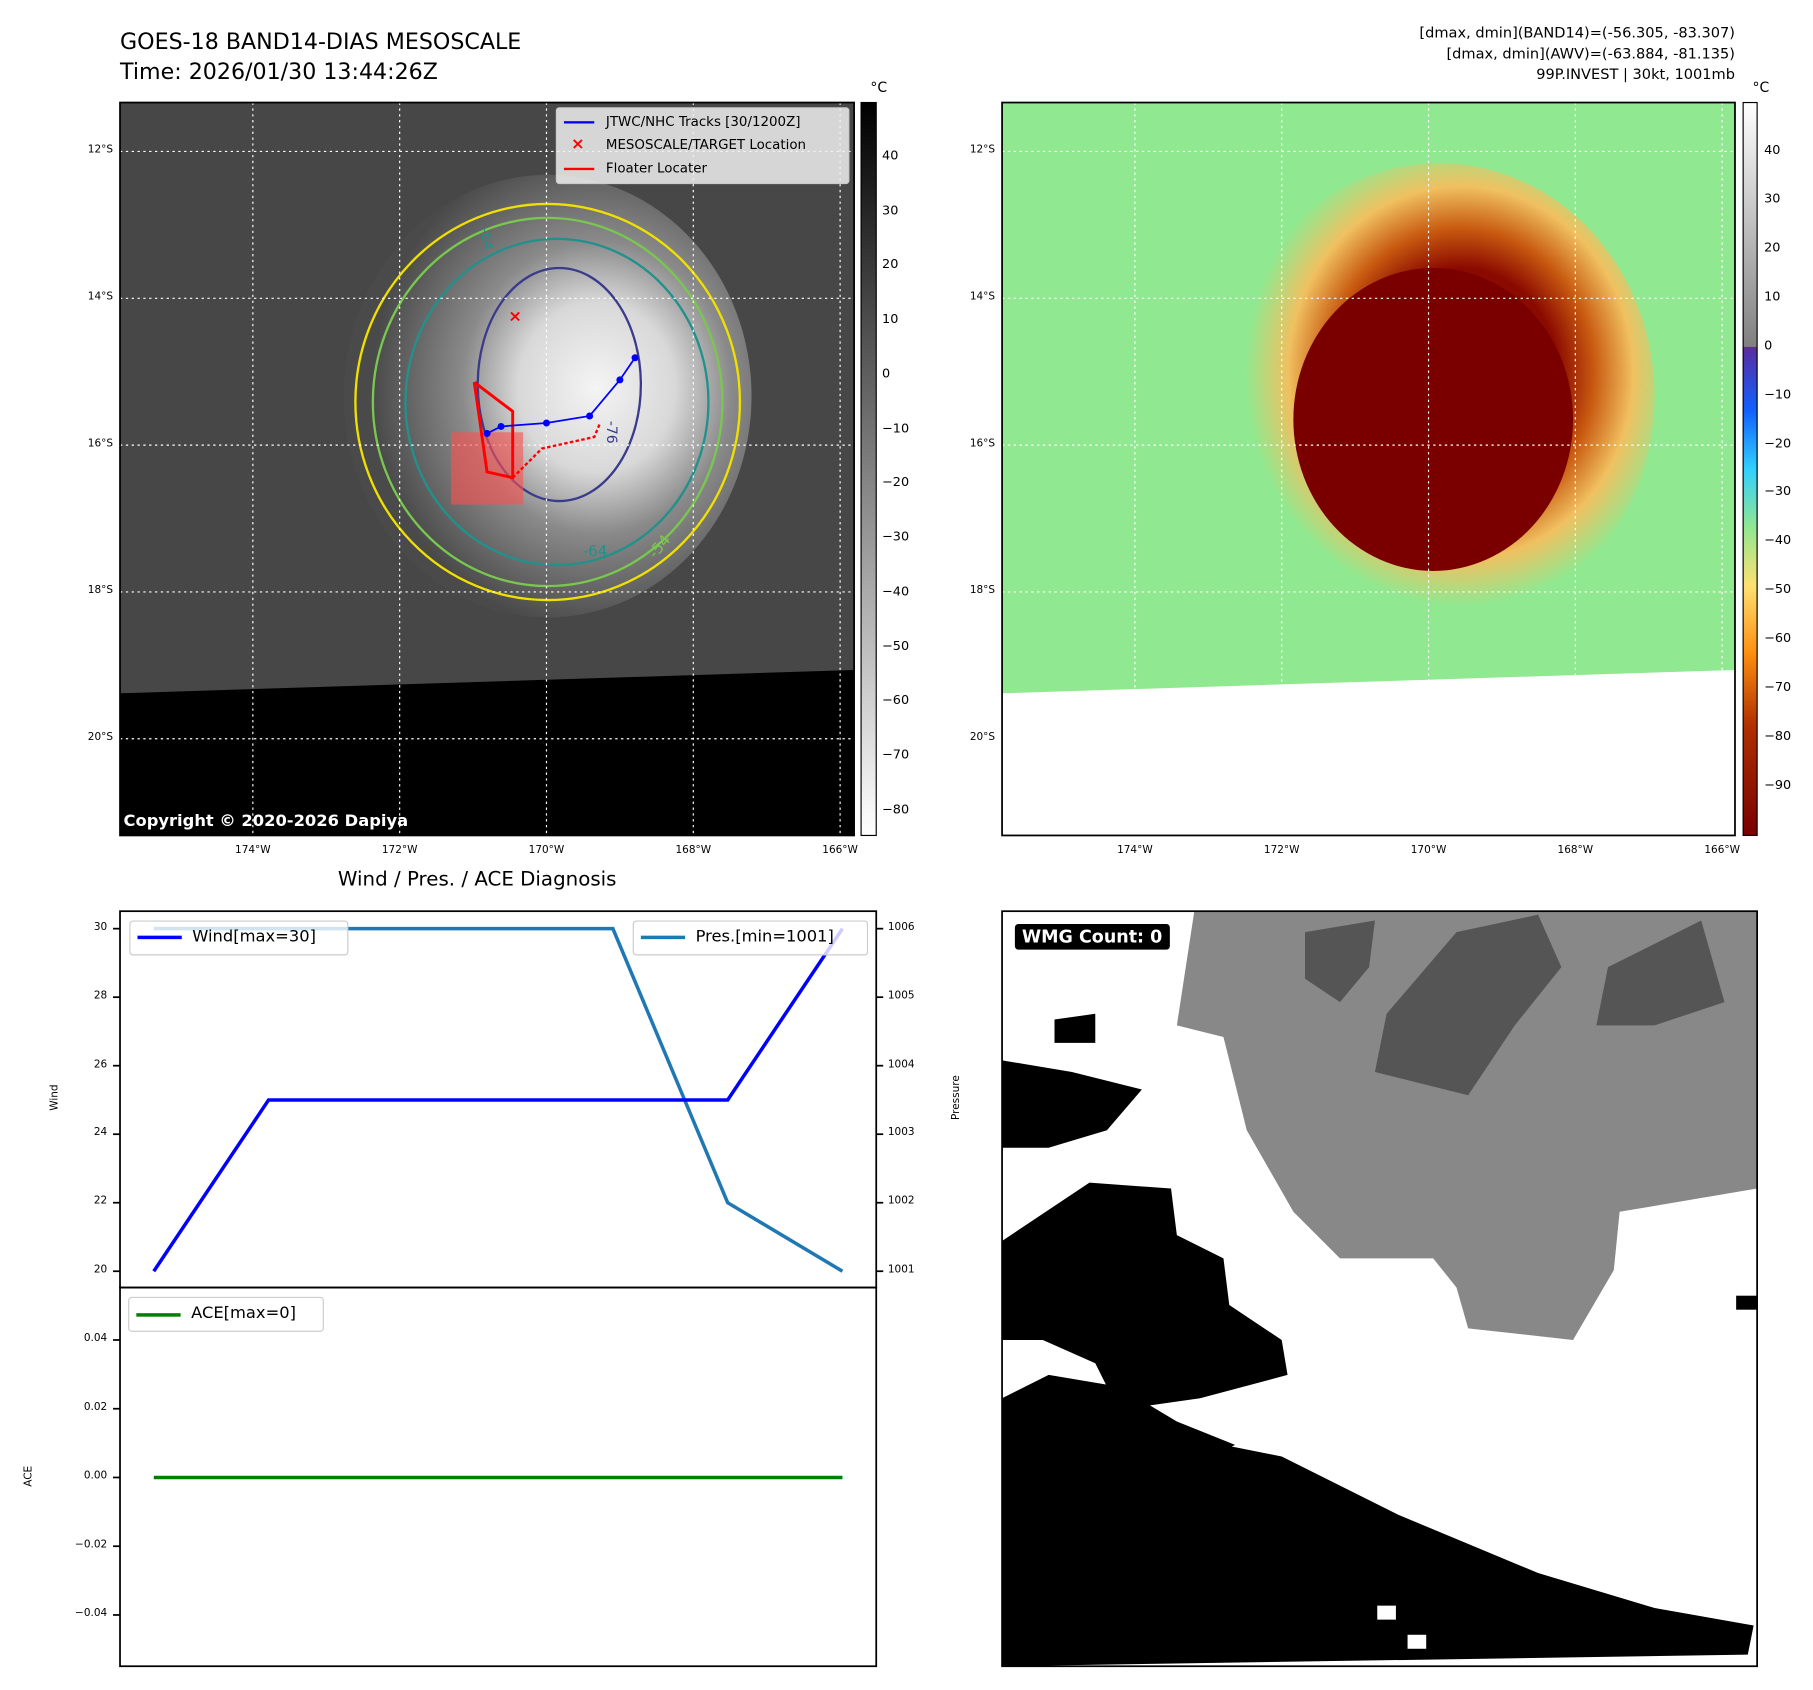 The height and width of the screenshot is (1690, 1813). I want to click on ace-legend: ACE[max=0], so click(226, 1314).